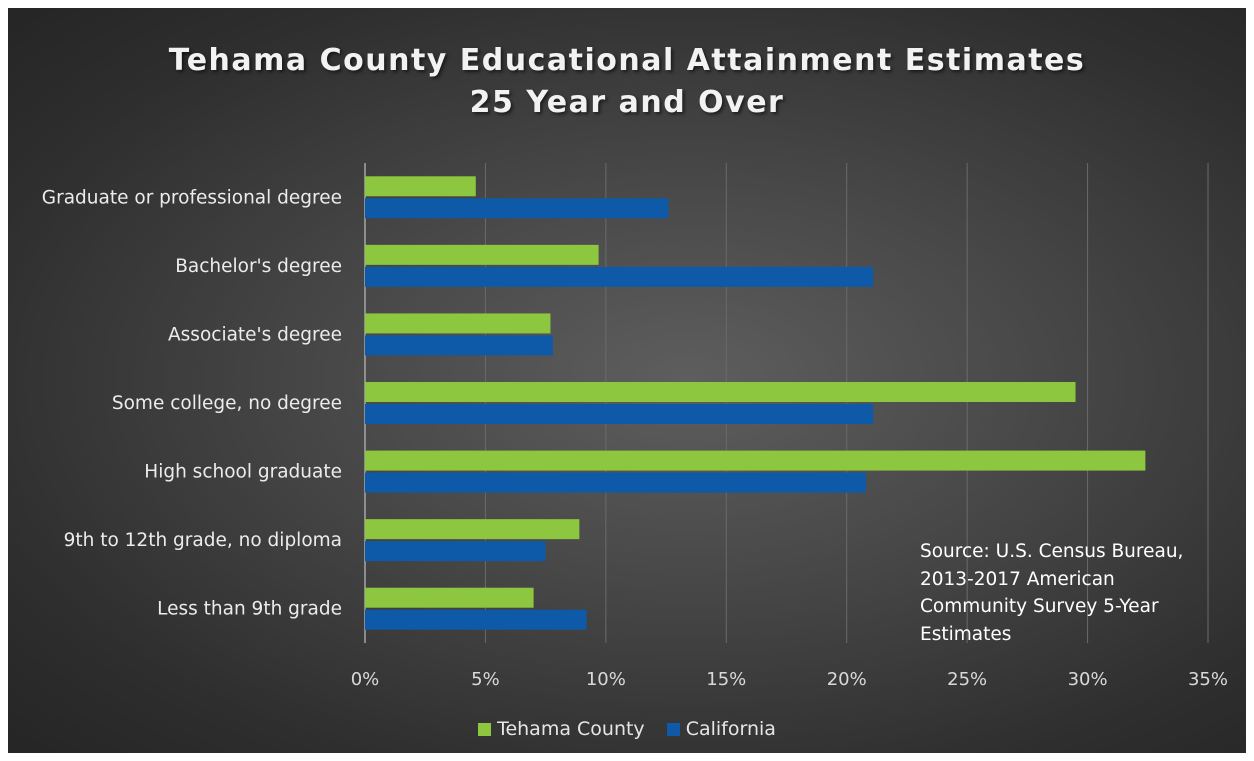 The width and height of the screenshot is (1254, 761). Describe the element at coordinates (1039, 606) in the screenshot. I see `source-annotation-line: Community Survey 5-Year` at that location.